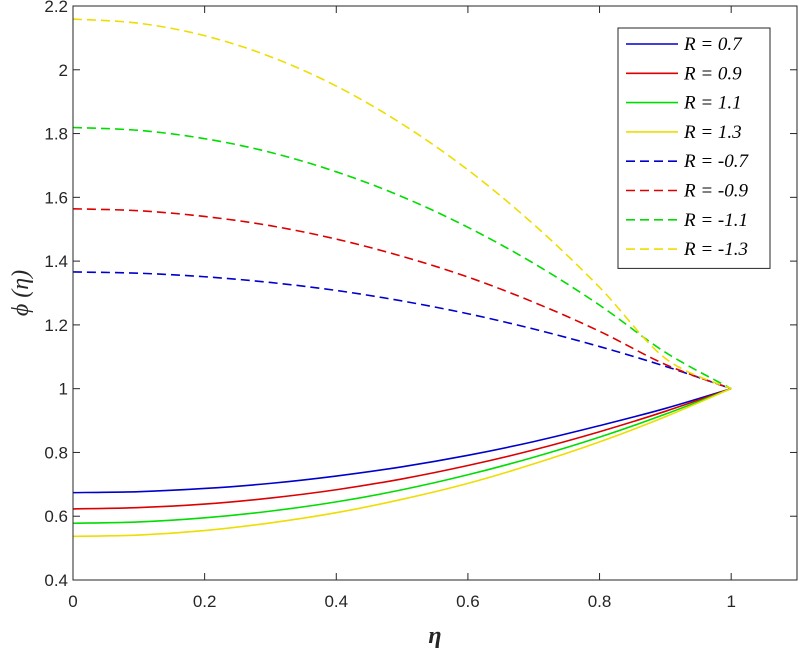  I want to click on legend-label: R = 1.3, so click(712, 132).